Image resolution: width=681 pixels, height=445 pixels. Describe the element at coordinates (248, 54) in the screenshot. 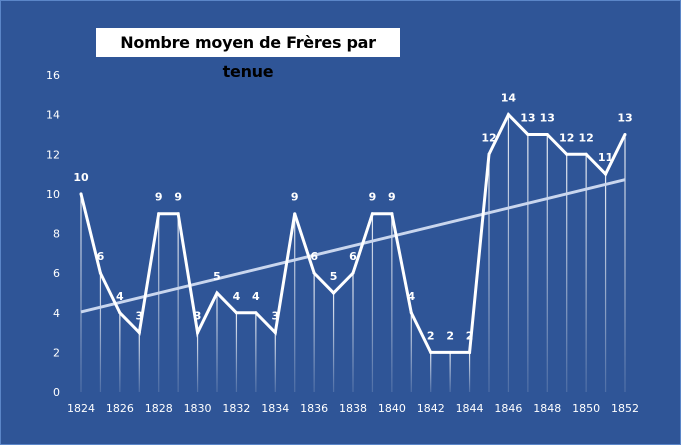

I see `chart-title: Nombre moyen de Frères par tenue` at that location.